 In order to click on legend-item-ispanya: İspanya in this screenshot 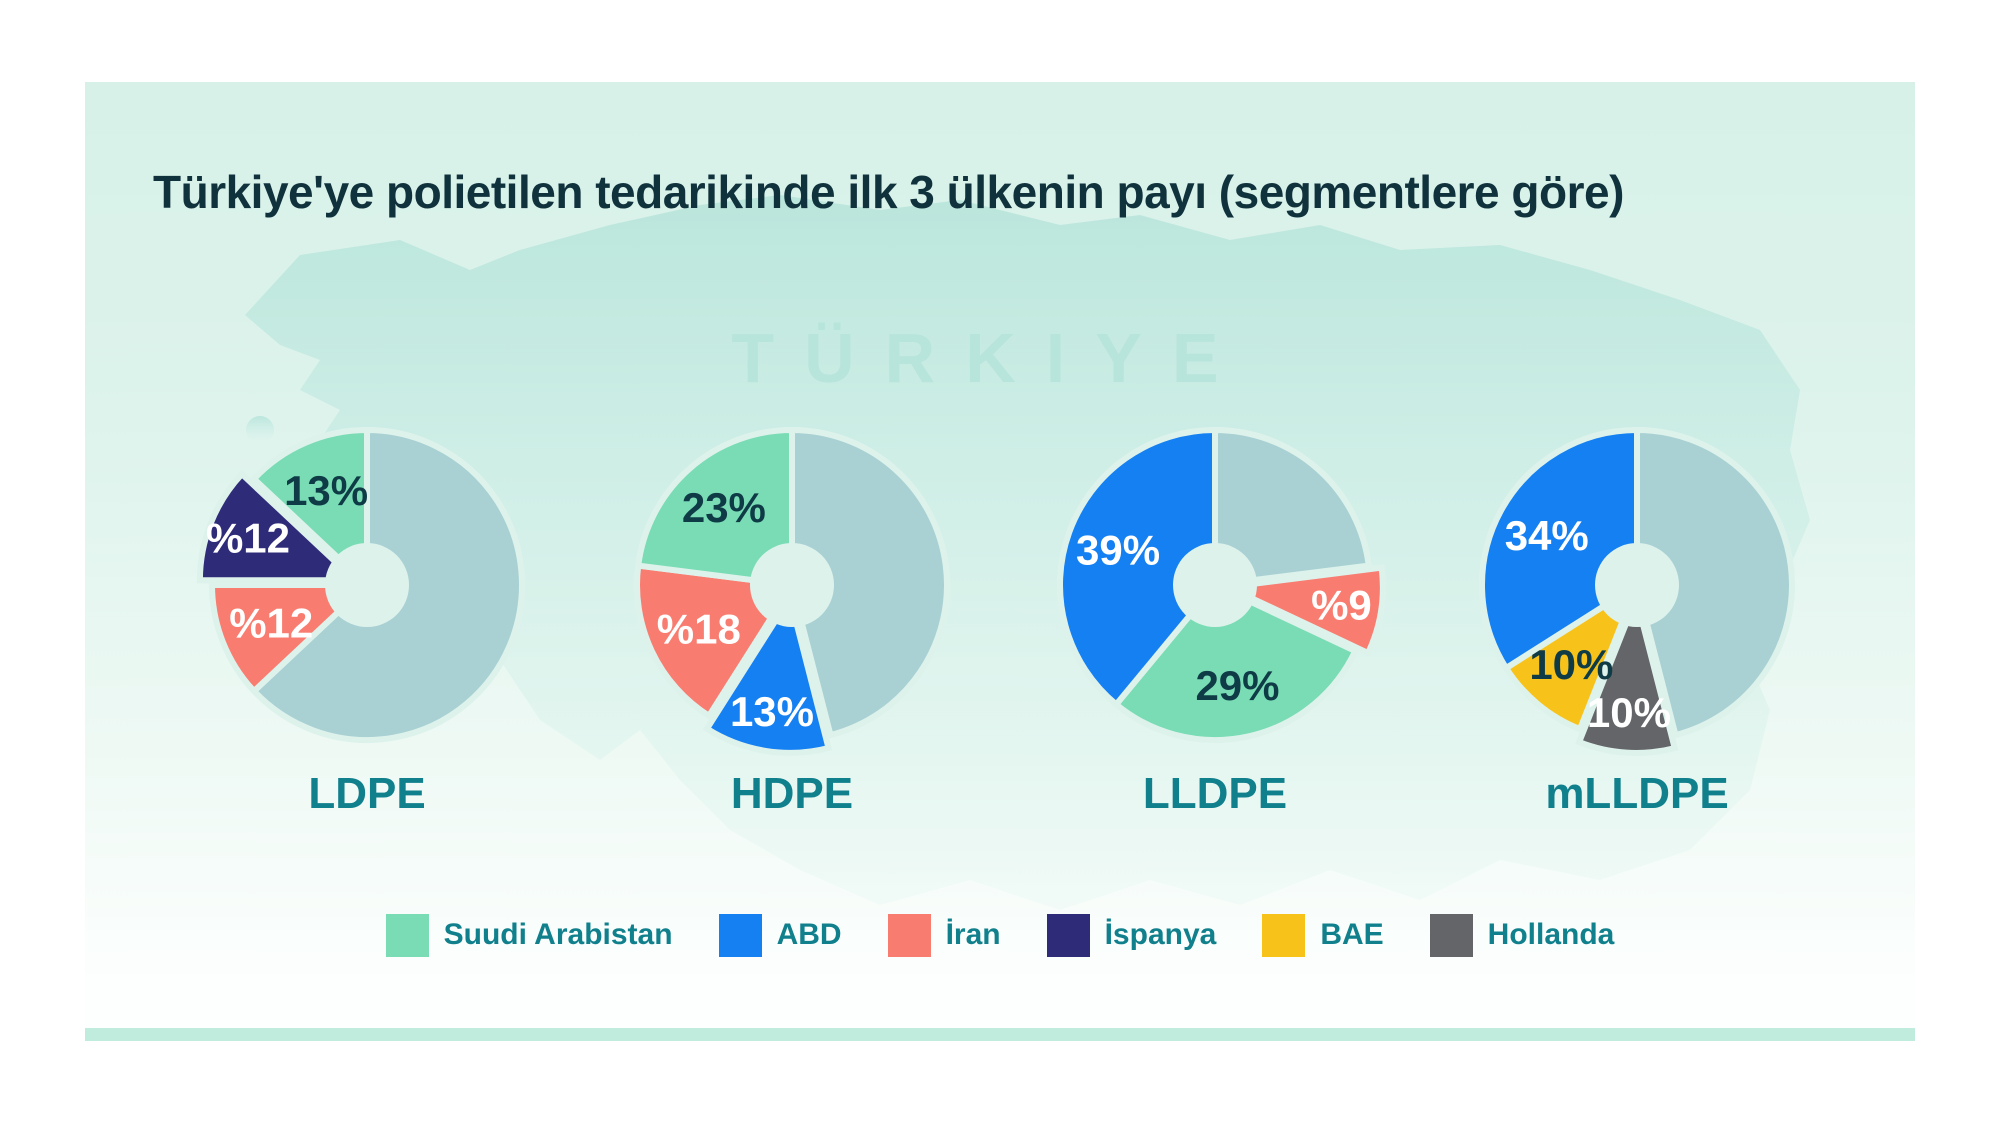, I will do `click(1131, 935)`.